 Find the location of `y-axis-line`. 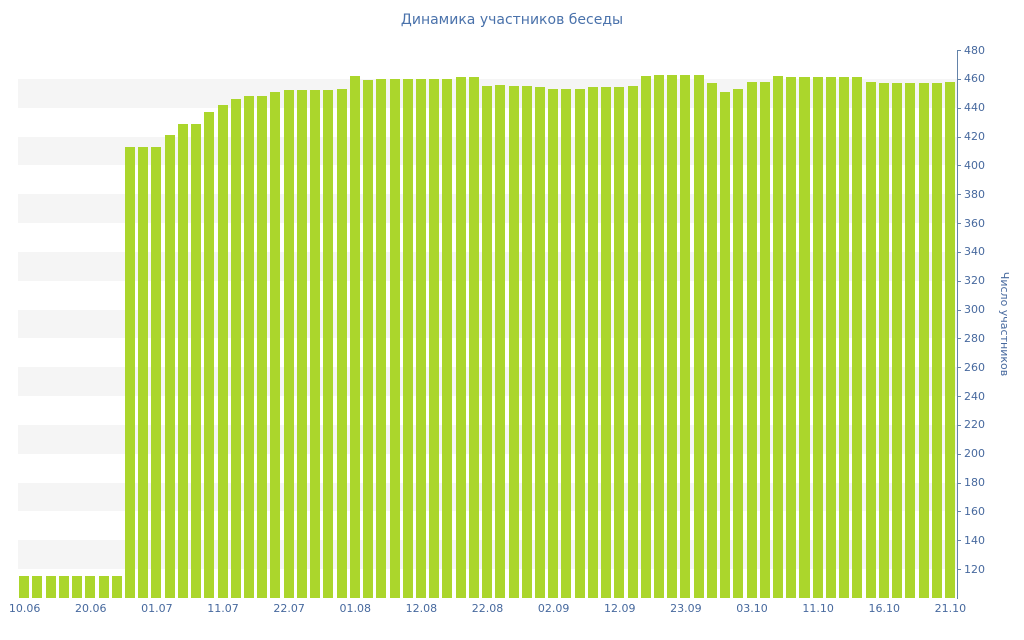

y-axis-line is located at coordinates (957, 324).